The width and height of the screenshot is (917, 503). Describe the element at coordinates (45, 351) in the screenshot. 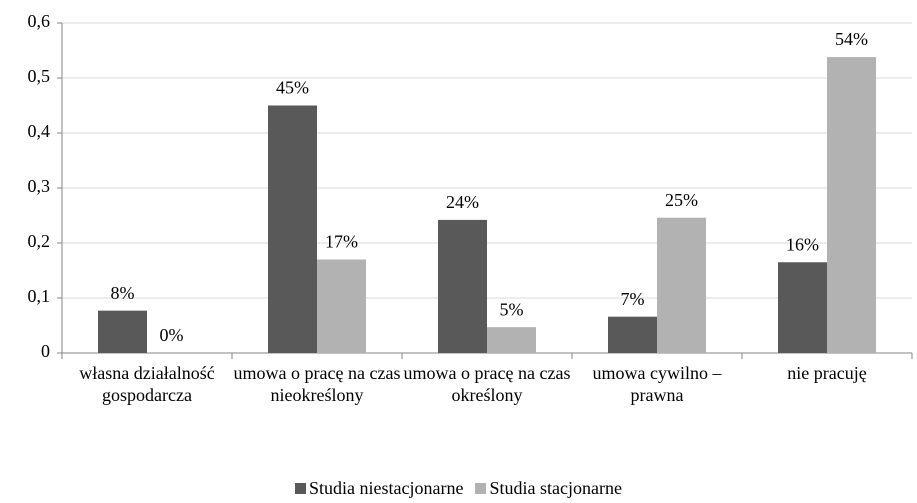

I see `y-tick-label: 0` at that location.